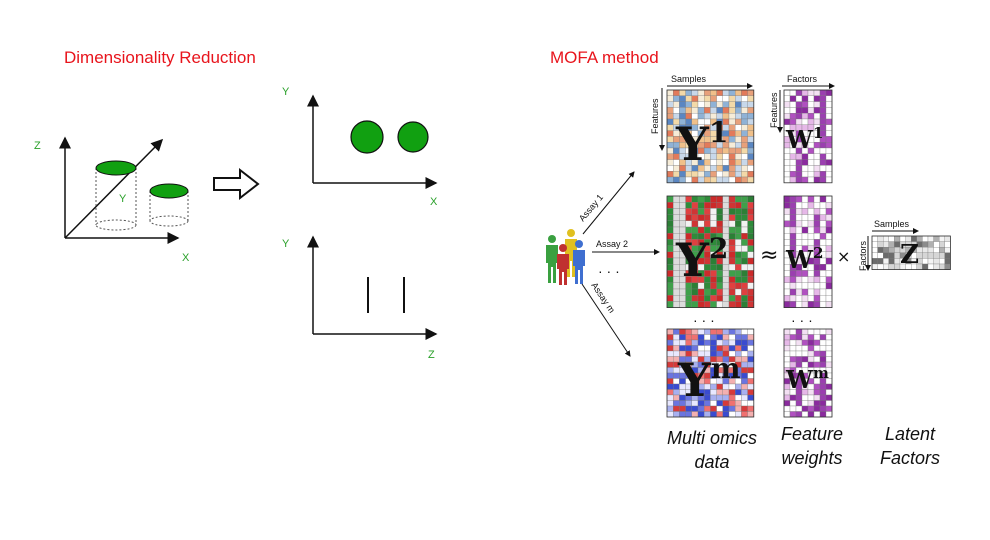  Describe the element at coordinates (372, 141) in the screenshot. I see `plot-xy` at that location.